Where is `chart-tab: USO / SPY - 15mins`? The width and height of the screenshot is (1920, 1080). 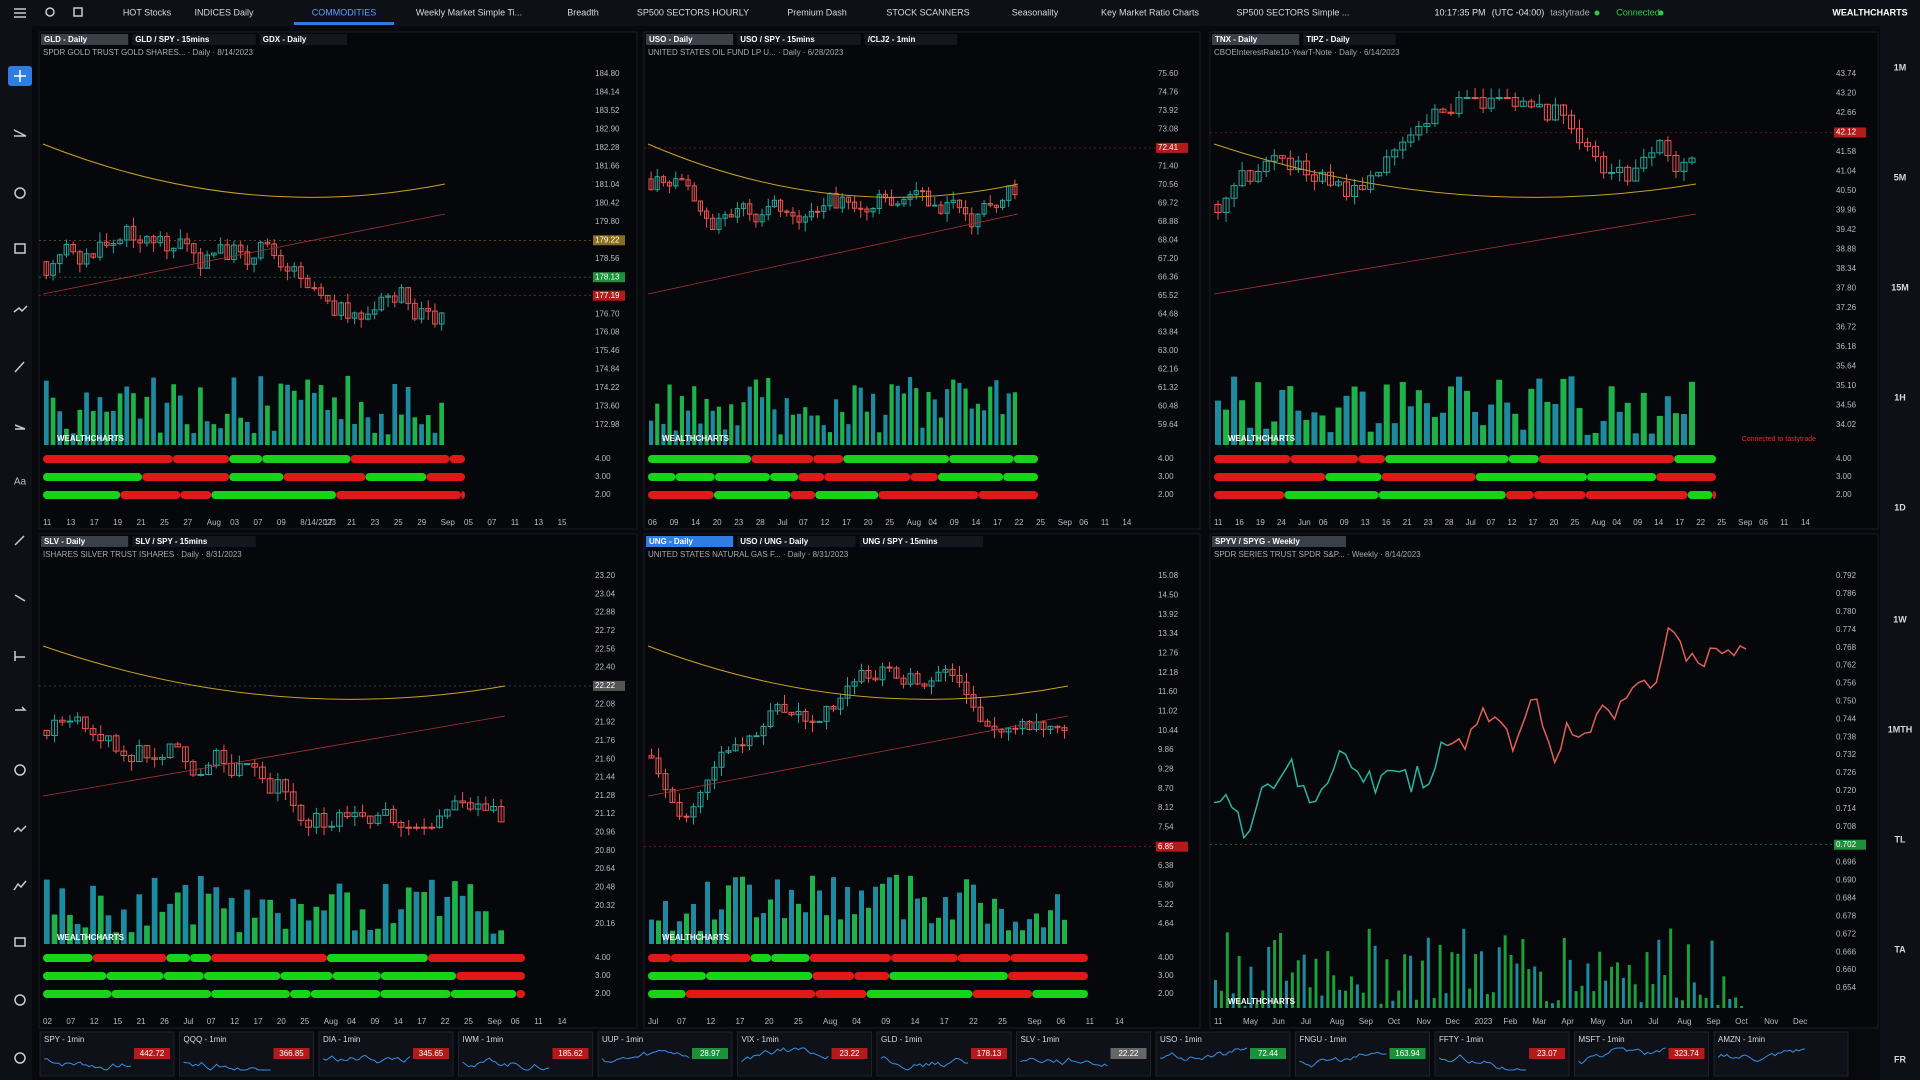
chart-tab: USO / SPY - 15mins is located at coordinates (777, 39).